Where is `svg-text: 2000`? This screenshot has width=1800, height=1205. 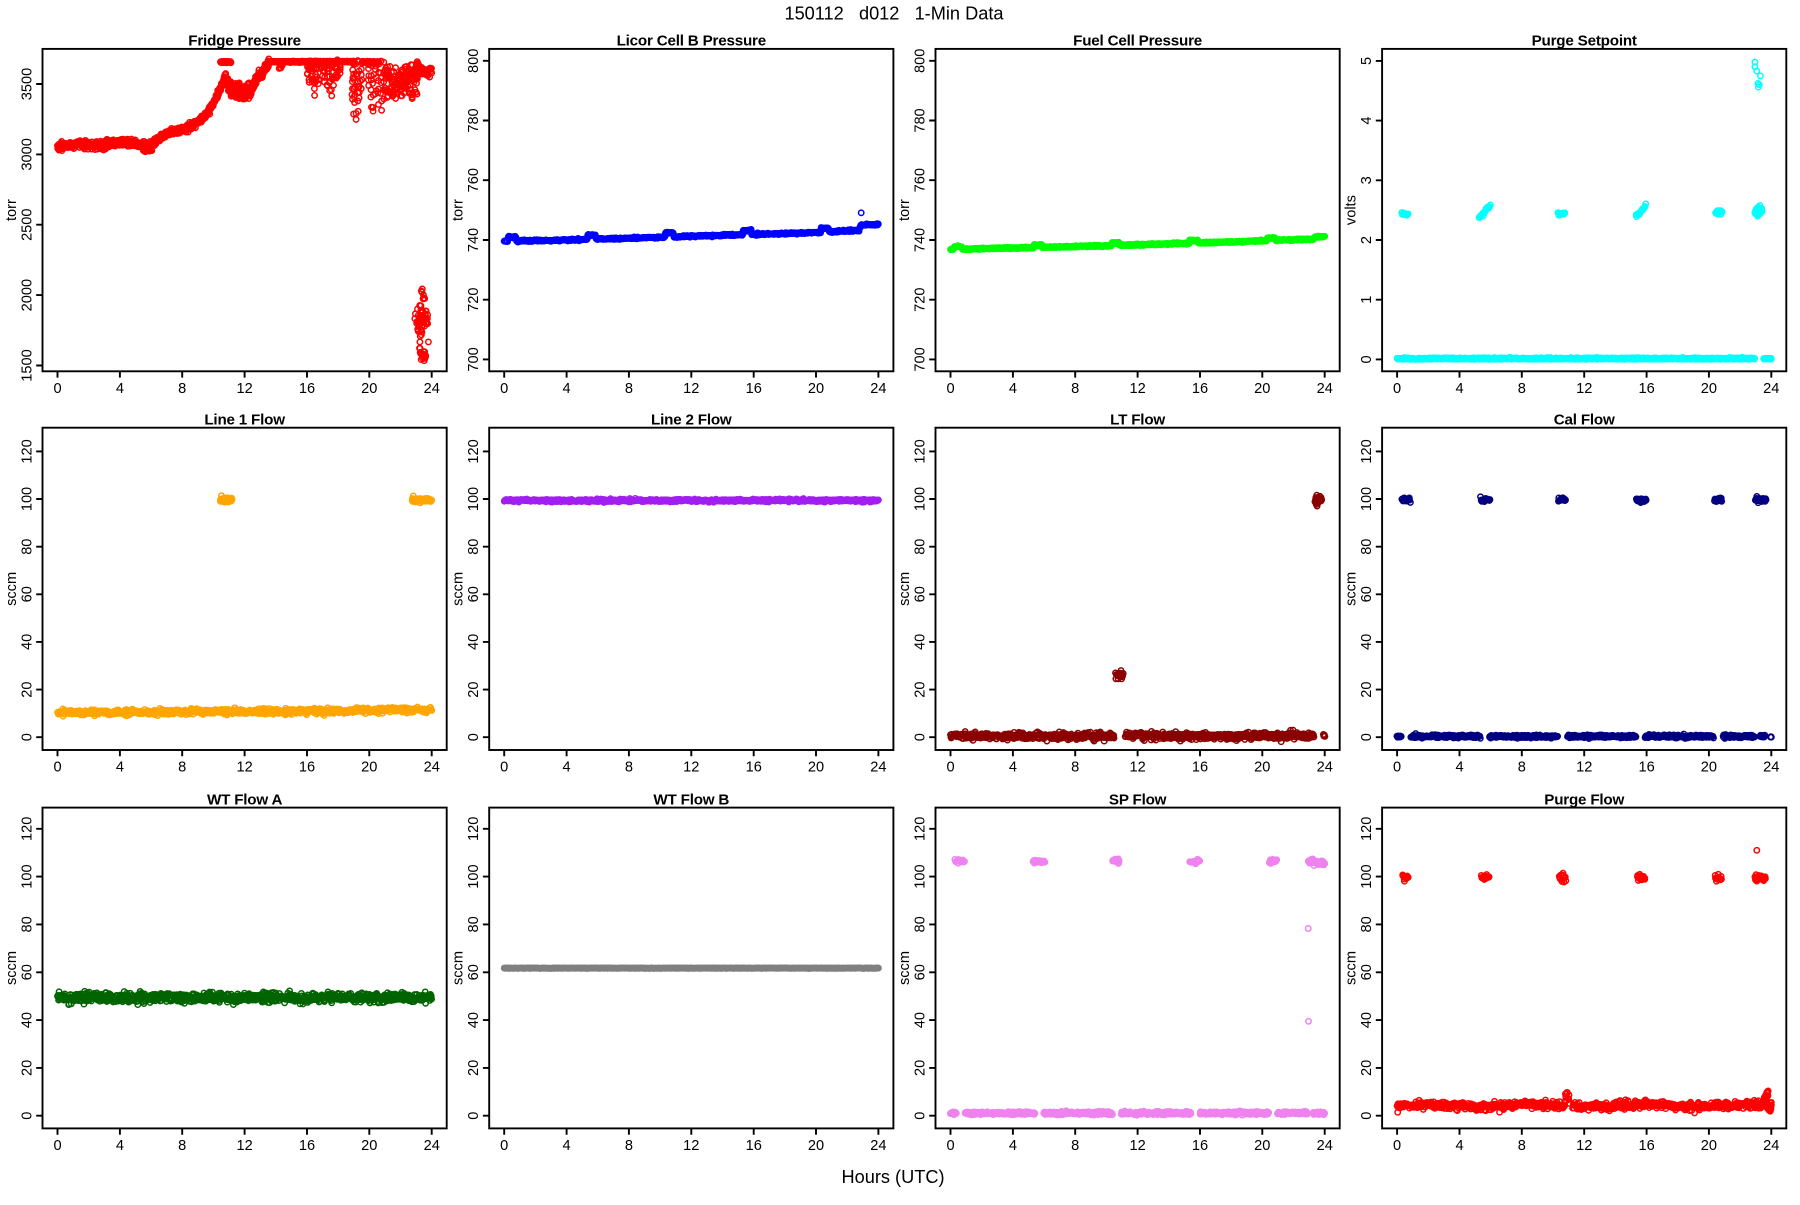 svg-text: 2000 is located at coordinates (27, 295).